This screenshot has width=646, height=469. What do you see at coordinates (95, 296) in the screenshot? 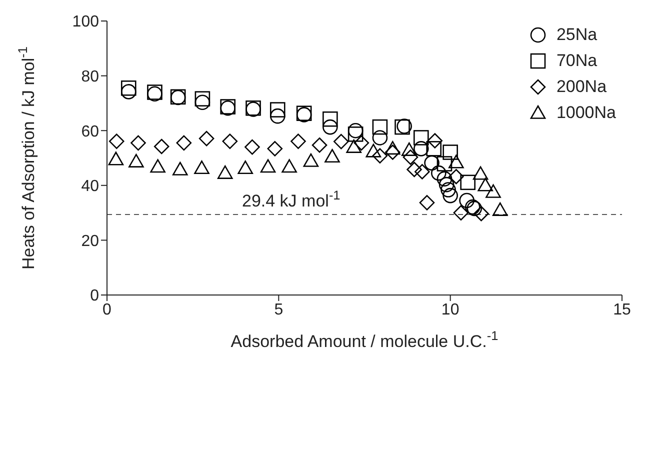
I see `y-tick-label: 0` at bounding box center [95, 296].